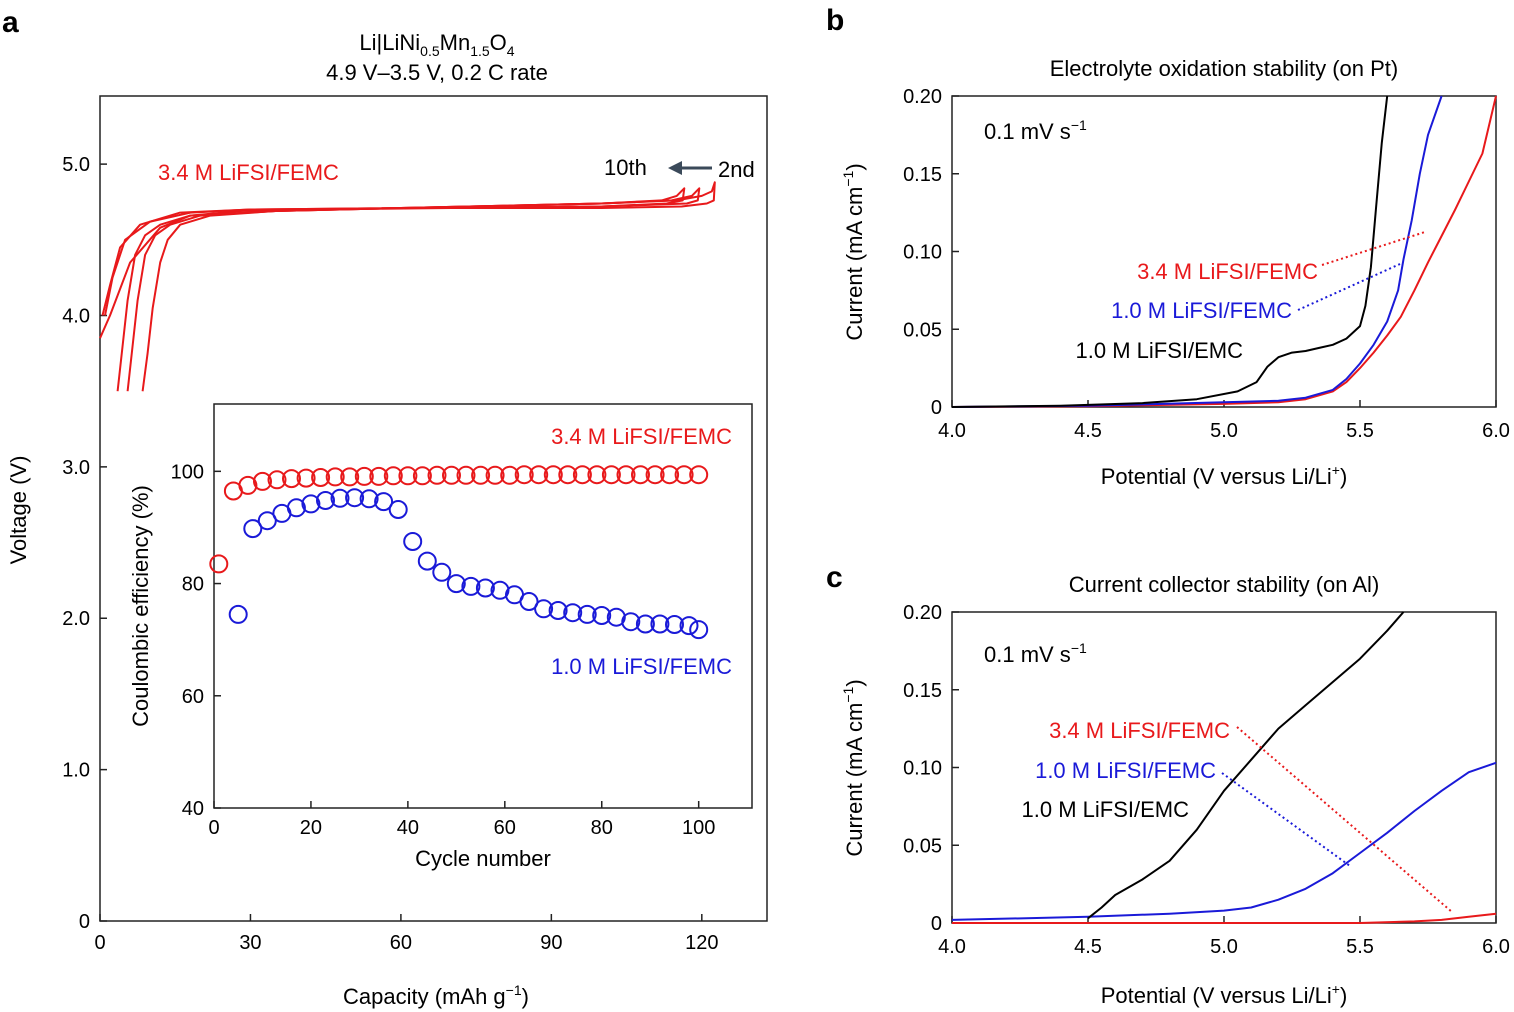 The image size is (1514, 1012). I want to click on cycle-label-2nd: 2nd, so click(736, 169).